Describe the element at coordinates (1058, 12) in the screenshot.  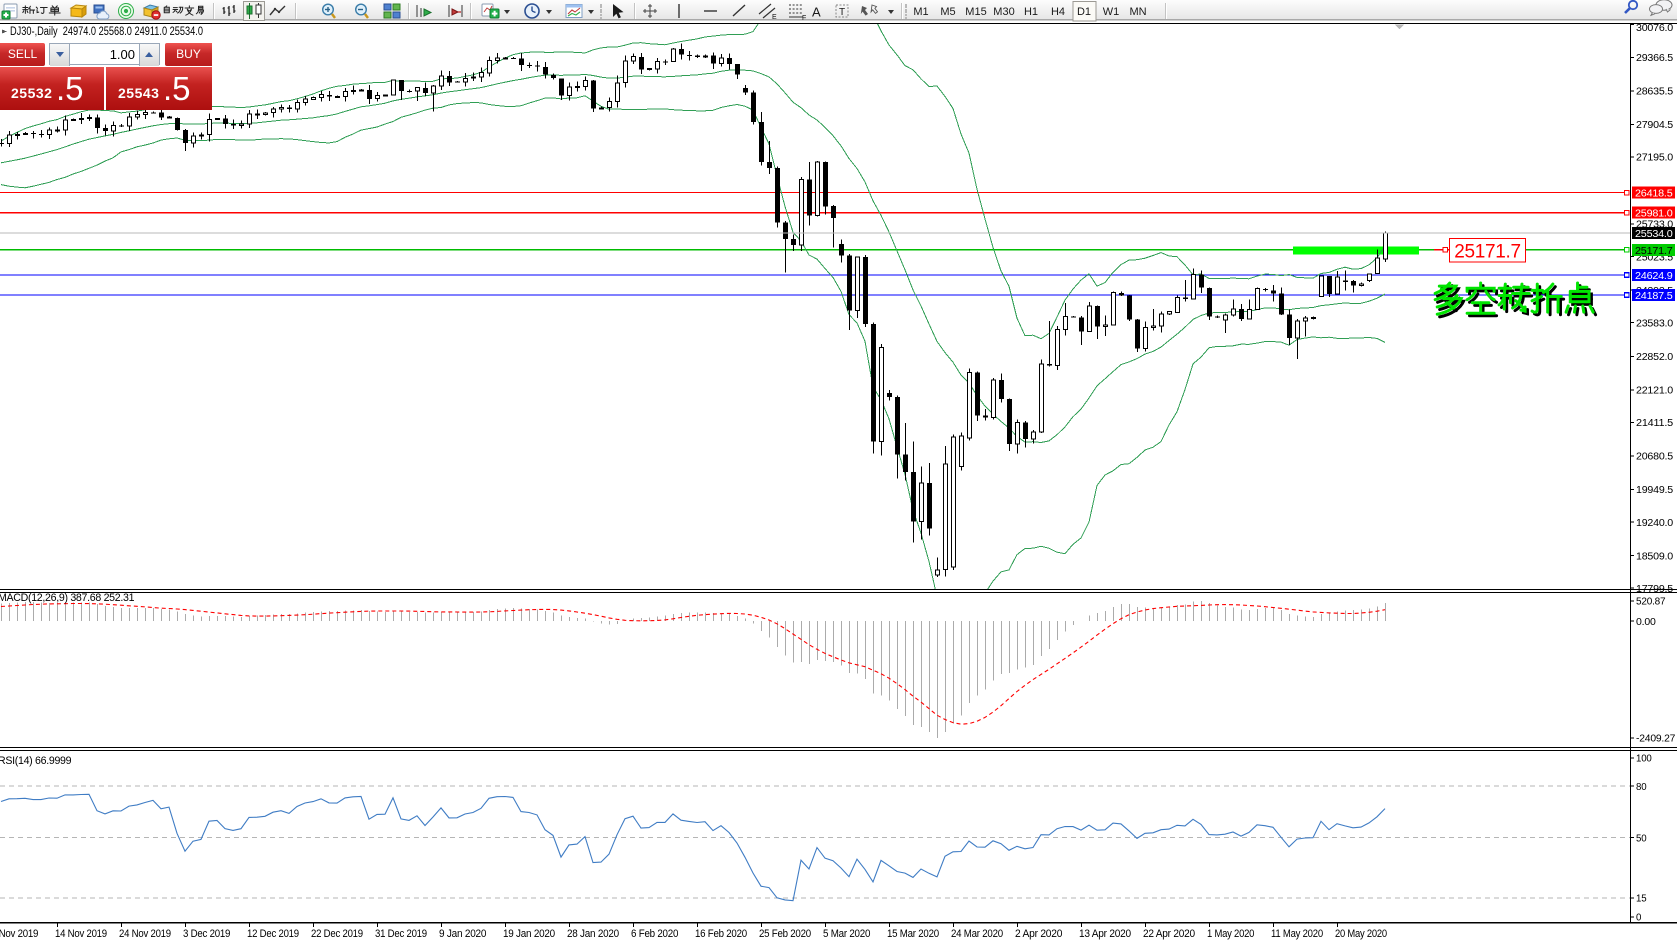
I see `svg-text: H4` at that location.